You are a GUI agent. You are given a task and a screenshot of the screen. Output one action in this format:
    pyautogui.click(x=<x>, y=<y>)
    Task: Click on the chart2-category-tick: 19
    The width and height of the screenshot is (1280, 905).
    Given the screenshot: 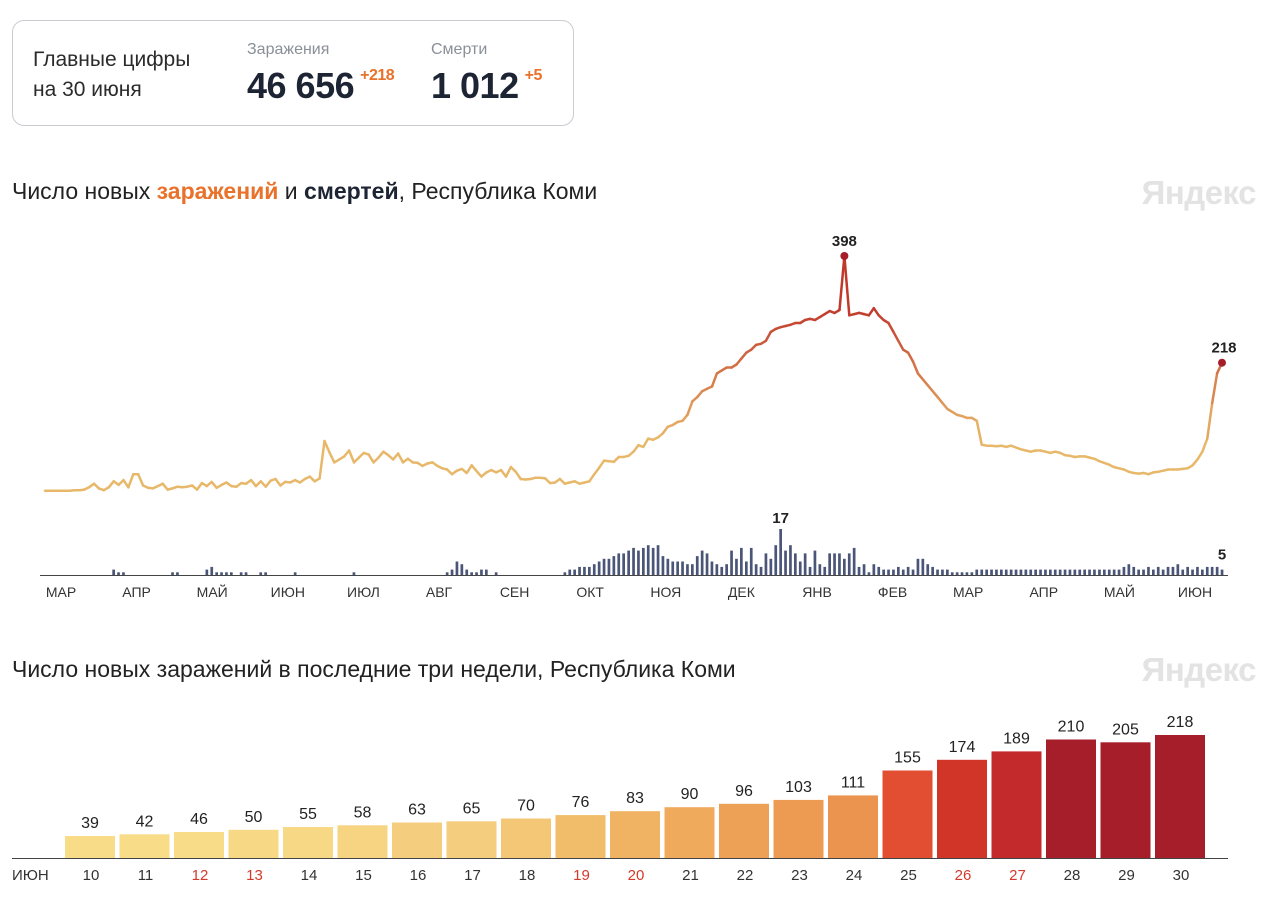 What is the action you would take?
    pyautogui.click(x=581, y=875)
    